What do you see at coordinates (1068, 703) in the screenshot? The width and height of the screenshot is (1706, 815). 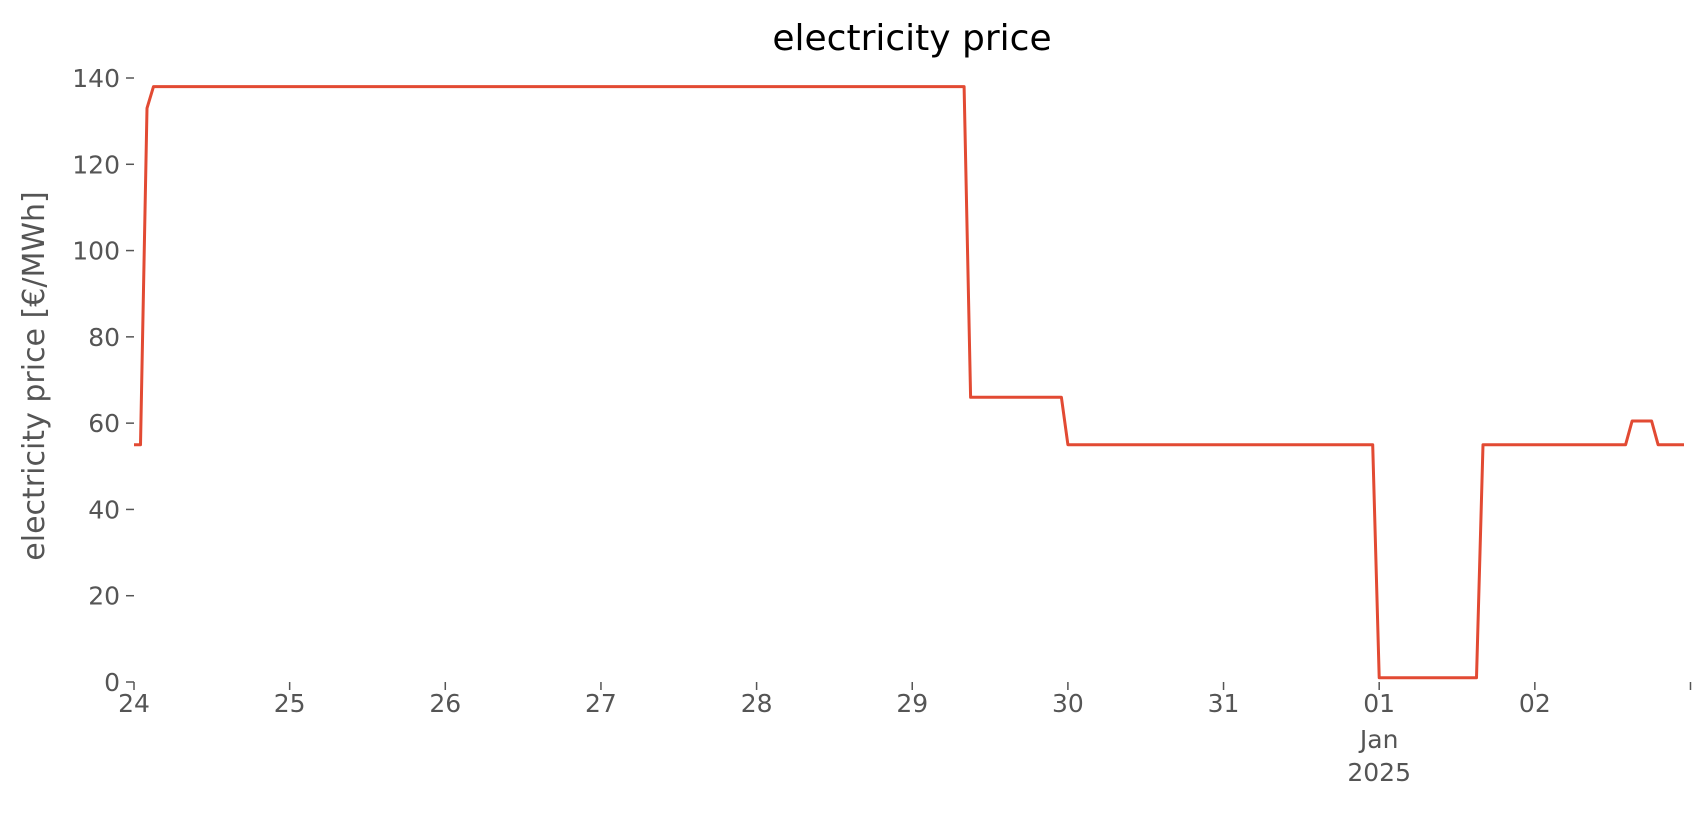 I see `x-tick-label: 30` at bounding box center [1068, 703].